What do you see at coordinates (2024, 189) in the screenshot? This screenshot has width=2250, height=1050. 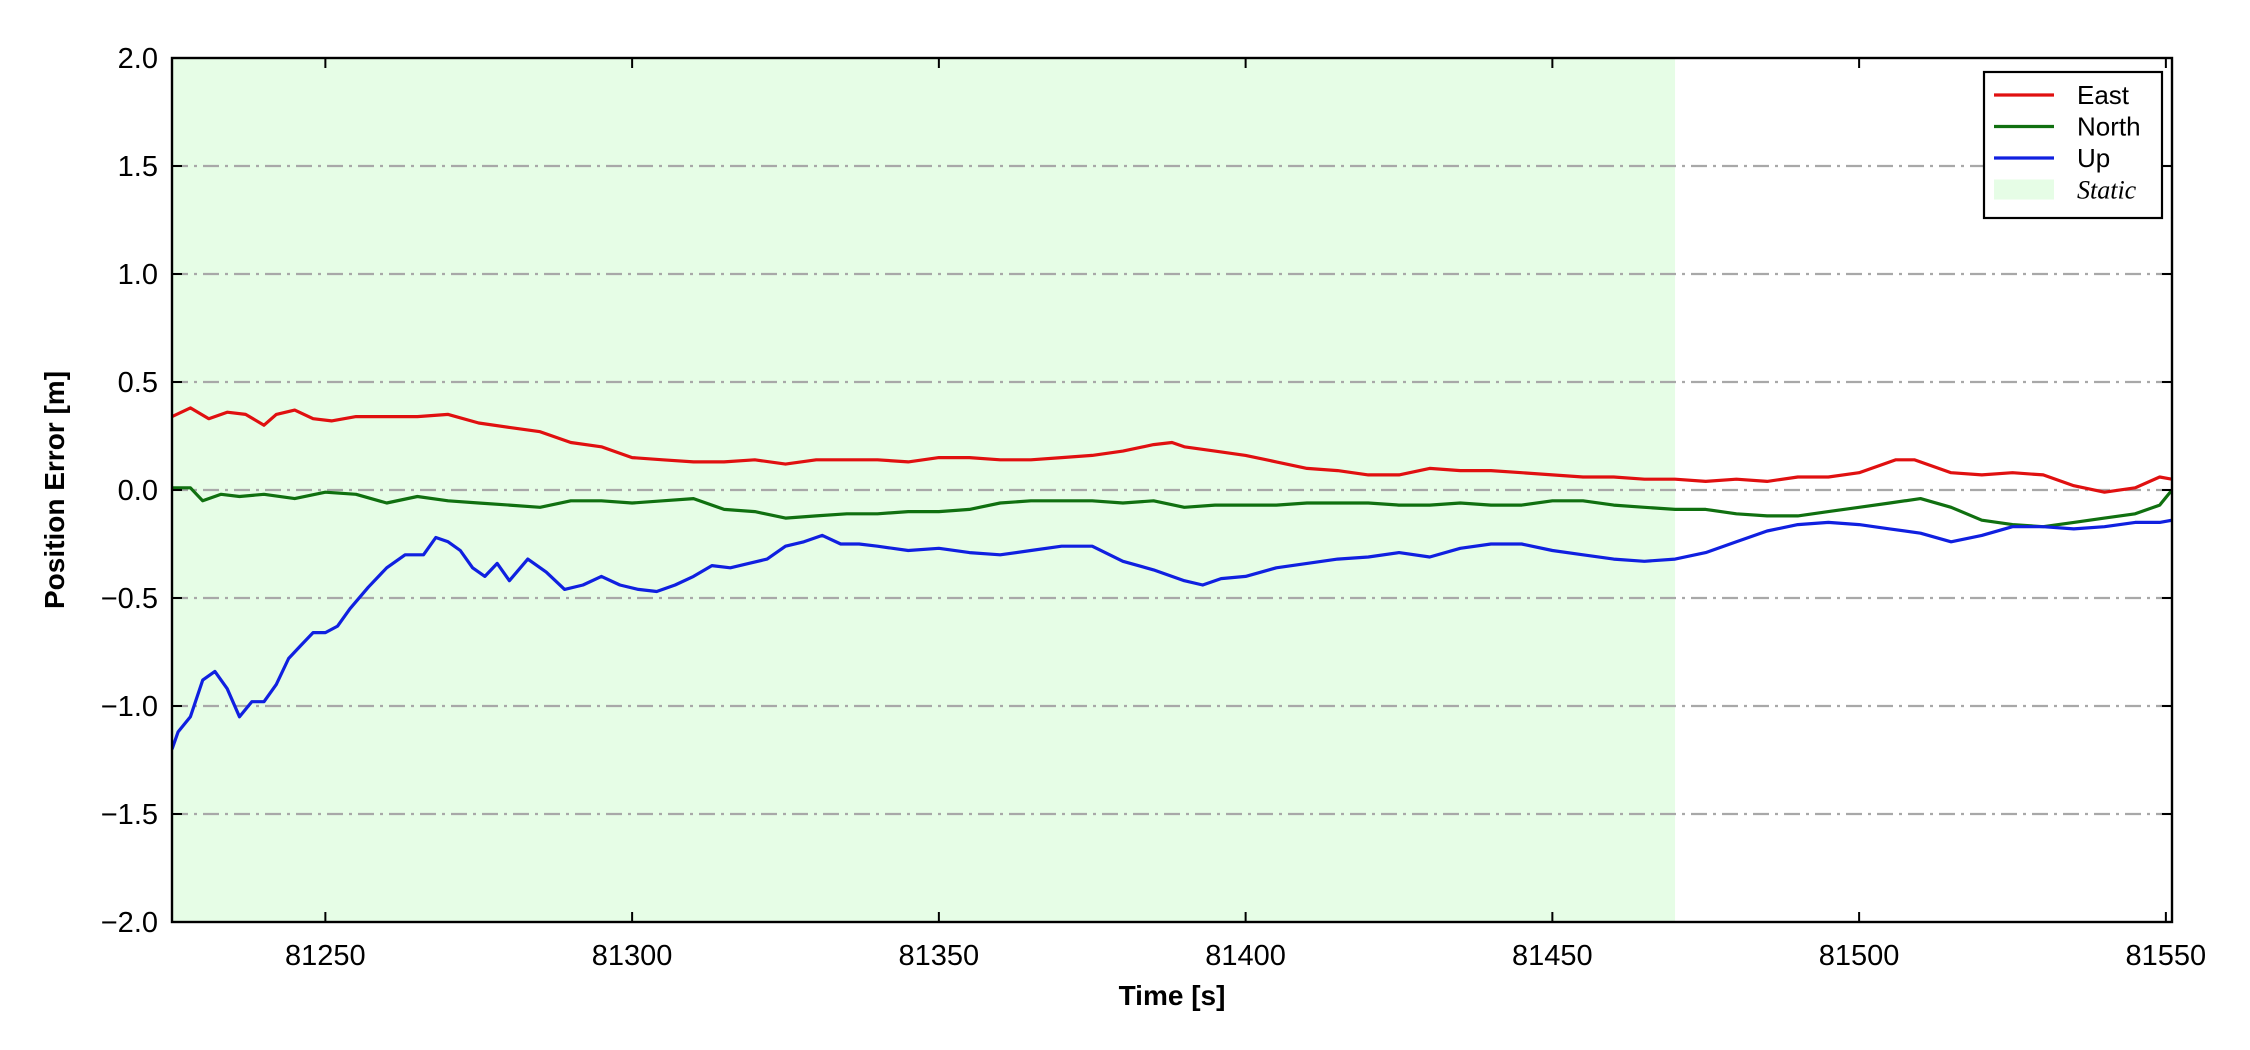 I see `legend-swatch-static` at bounding box center [2024, 189].